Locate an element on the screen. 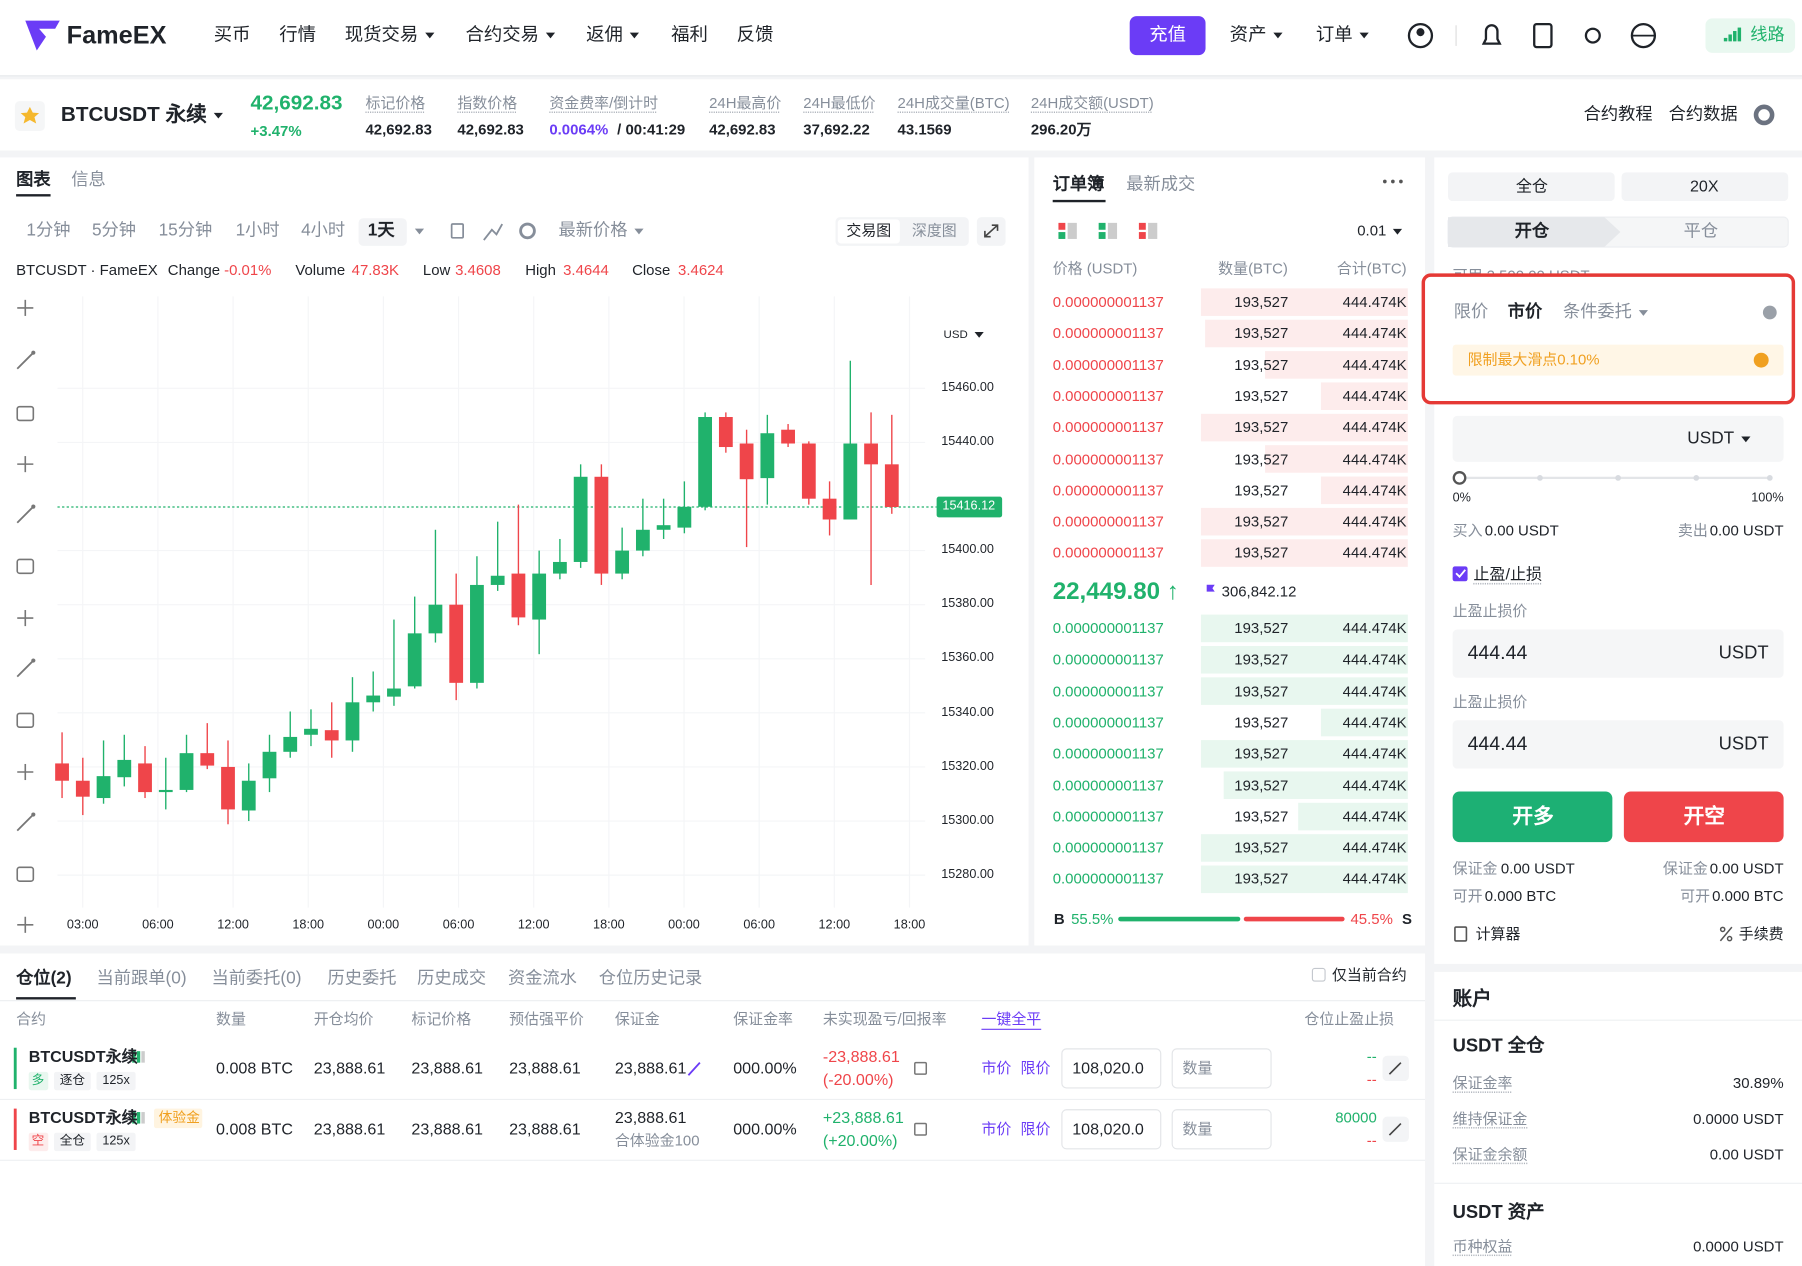 This screenshot has height=1266, width=1802. nav-item: 合约交易 is located at coordinates (510, 36).